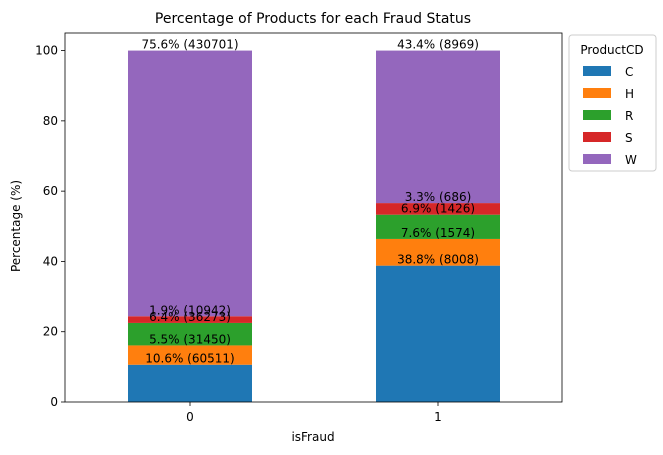 The width and height of the screenshot is (663, 455). What do you see at coordinates (438, 45) in the screenshot?
I see `data-label-w-1: 43.4% (8969)` at bounding box center [438, 45].